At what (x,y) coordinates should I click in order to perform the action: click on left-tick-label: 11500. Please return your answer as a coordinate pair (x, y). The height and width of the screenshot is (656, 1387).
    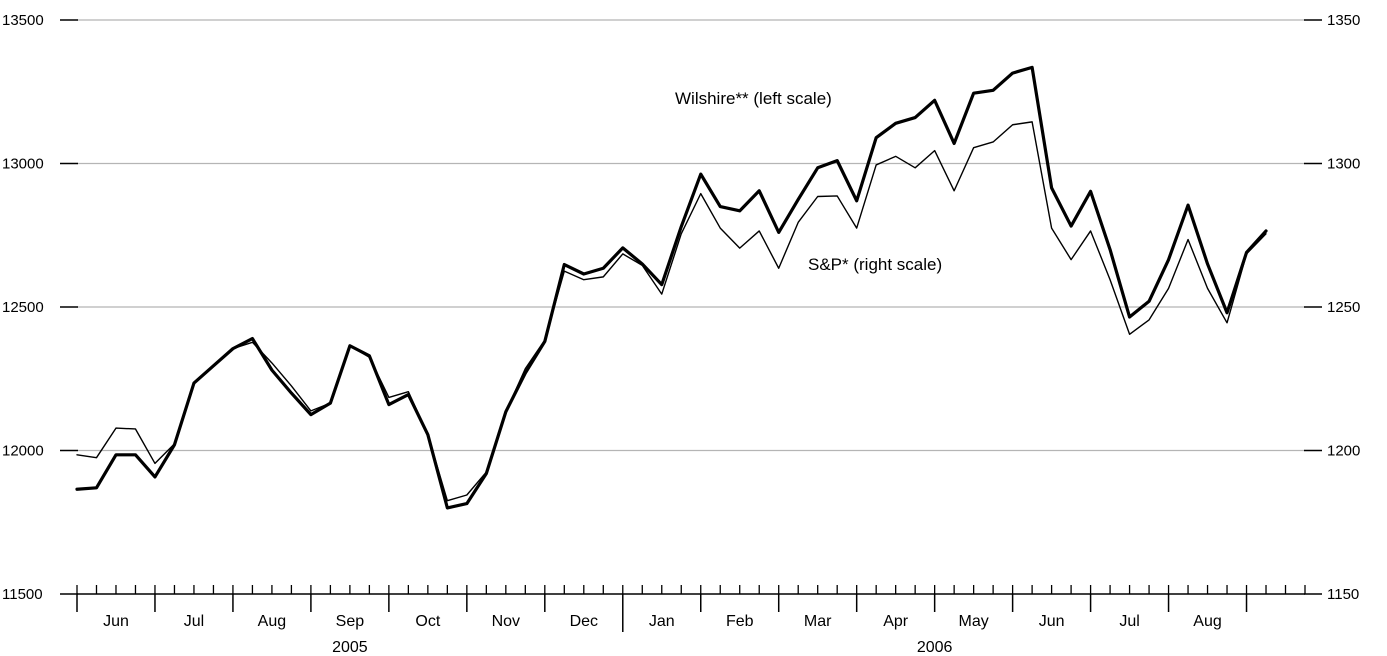
    Looking at the image, I should click on (22, 594).